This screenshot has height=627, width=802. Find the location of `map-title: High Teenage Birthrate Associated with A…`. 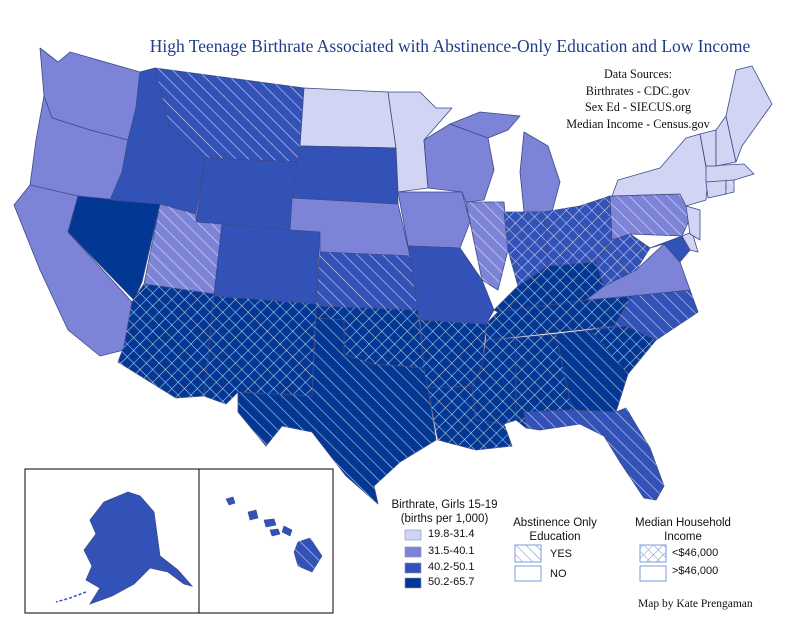

map-title: High Teenage Birthrate Associated with A… is located at coordinates (450, 46).